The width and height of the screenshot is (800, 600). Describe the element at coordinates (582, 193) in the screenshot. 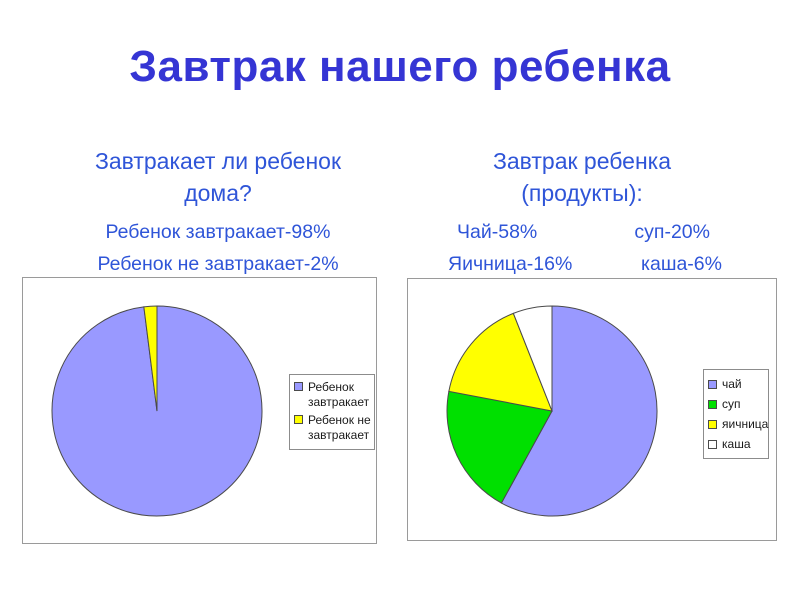

I see `right-heading-line2: (продукты):` at that location.